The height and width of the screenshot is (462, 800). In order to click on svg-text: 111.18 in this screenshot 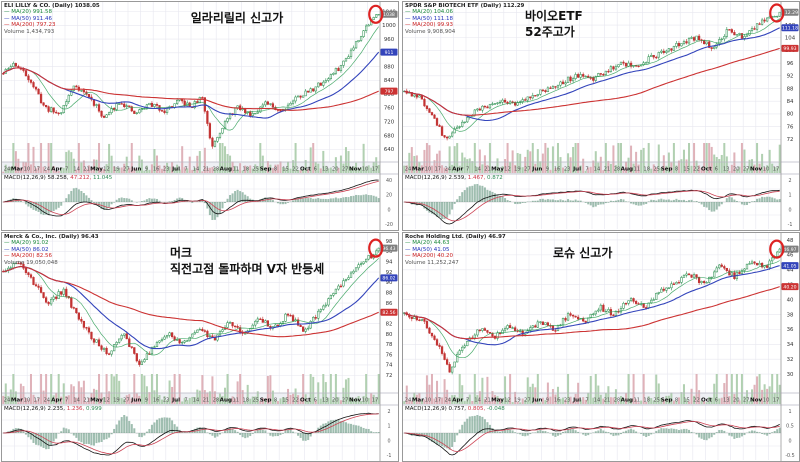, I will do `click(790, 28)`.